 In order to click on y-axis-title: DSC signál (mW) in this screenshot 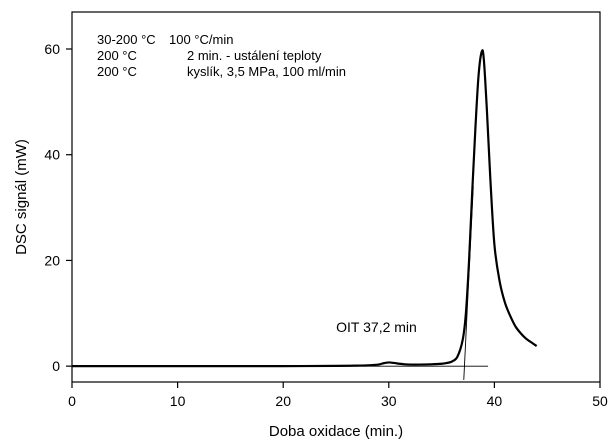, I will do `click(21, 197)`.